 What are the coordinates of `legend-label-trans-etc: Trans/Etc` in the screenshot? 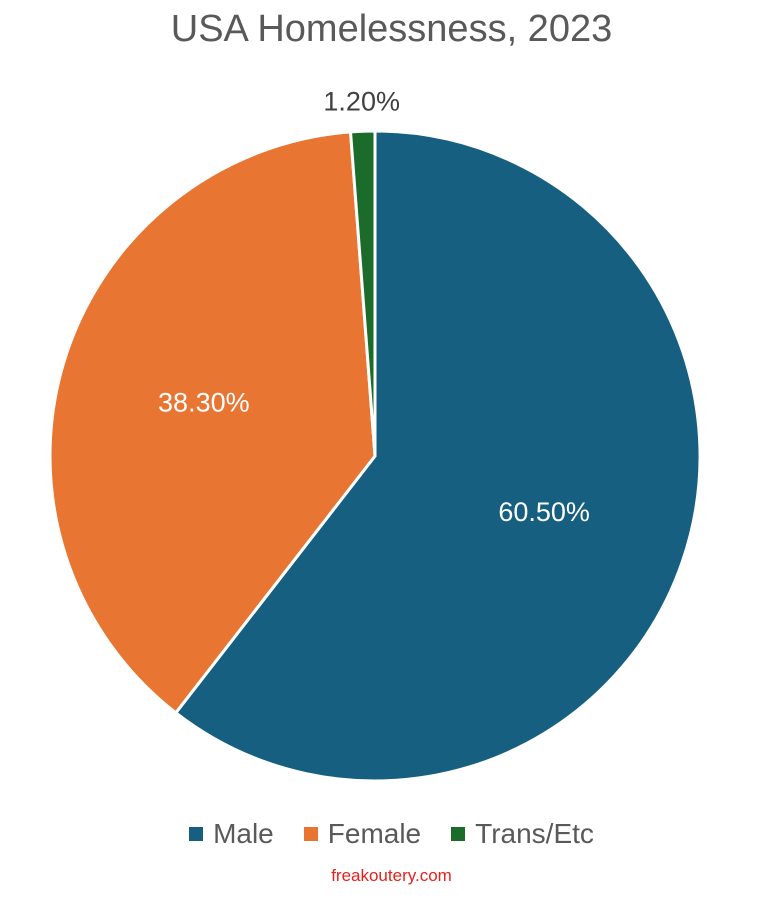 It's located at (534, 833).